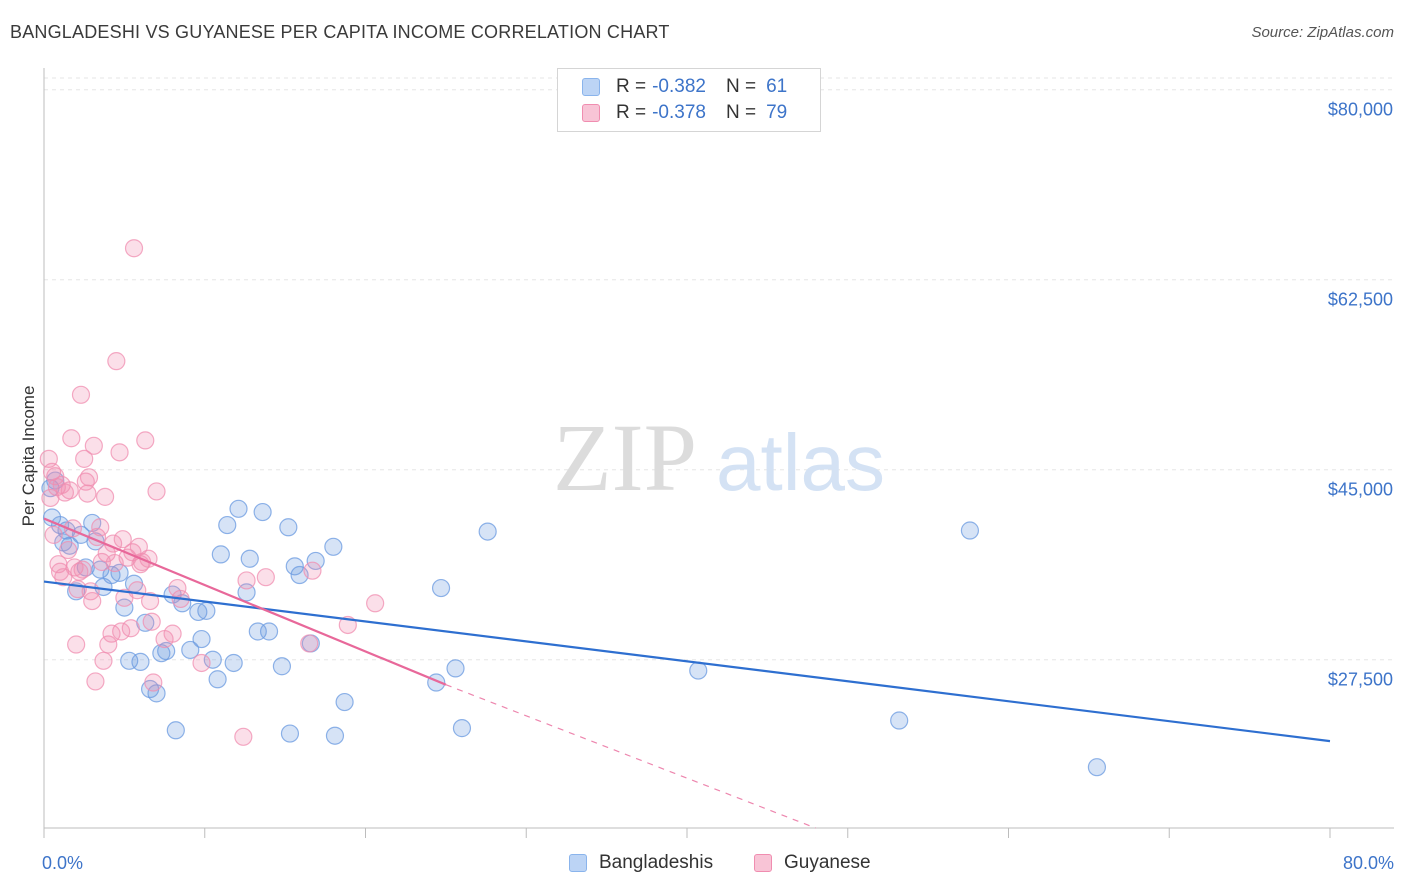  What do you see at coordinates (777, 112) in the screenshot?
I see `legend-n-value: 79` at bounding box center [777, 112].